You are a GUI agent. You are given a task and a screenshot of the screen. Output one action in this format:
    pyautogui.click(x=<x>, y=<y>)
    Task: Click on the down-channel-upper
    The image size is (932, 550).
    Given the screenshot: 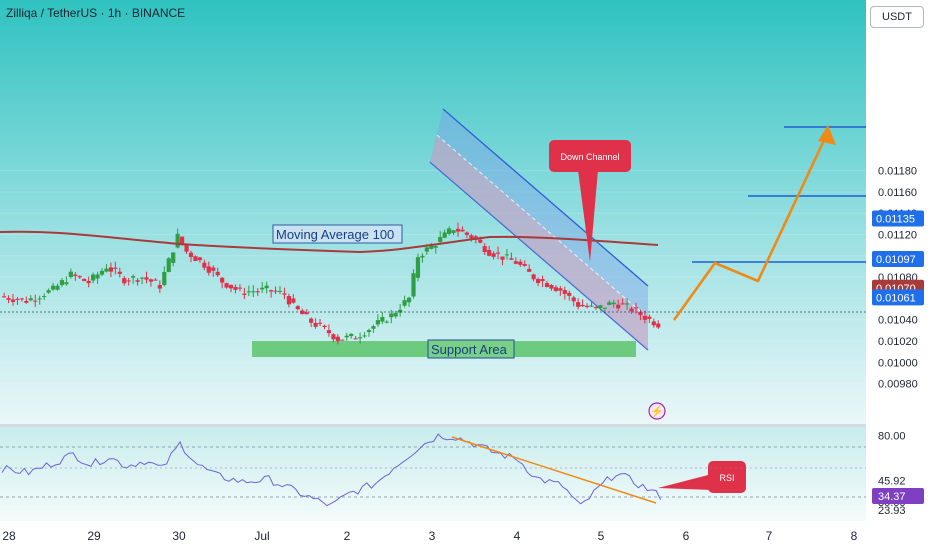 What is the action you would take?
    pyautogui.click(x=545, y=197)
    